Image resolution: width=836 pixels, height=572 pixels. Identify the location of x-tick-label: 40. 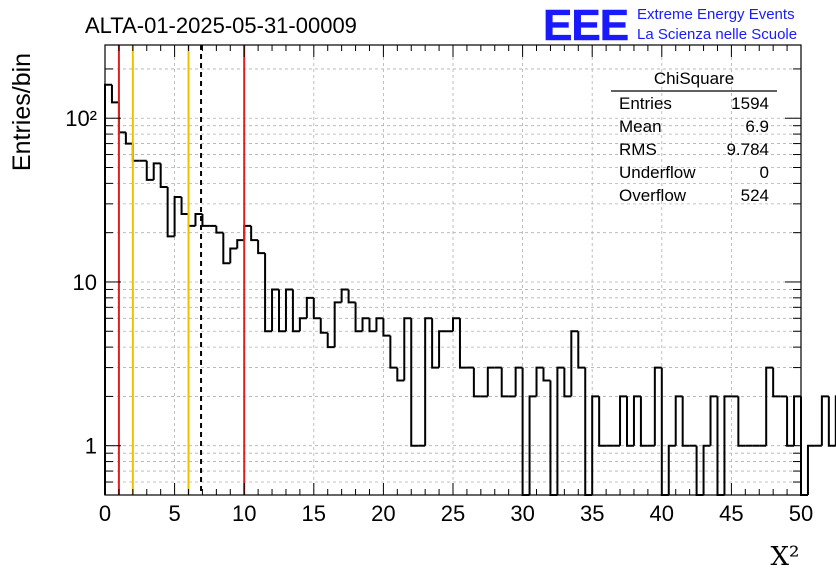
(662, 513).